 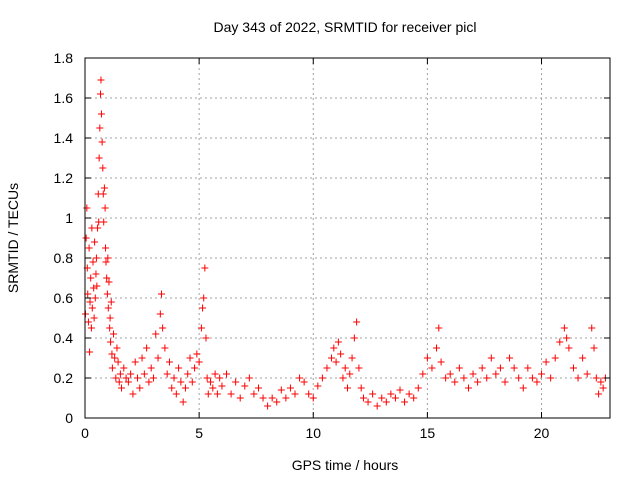 What do you see at coordinates (64, 98) in the screenshot?
I see `y-tick-label: 1.6` at bounding box center [64, 98].